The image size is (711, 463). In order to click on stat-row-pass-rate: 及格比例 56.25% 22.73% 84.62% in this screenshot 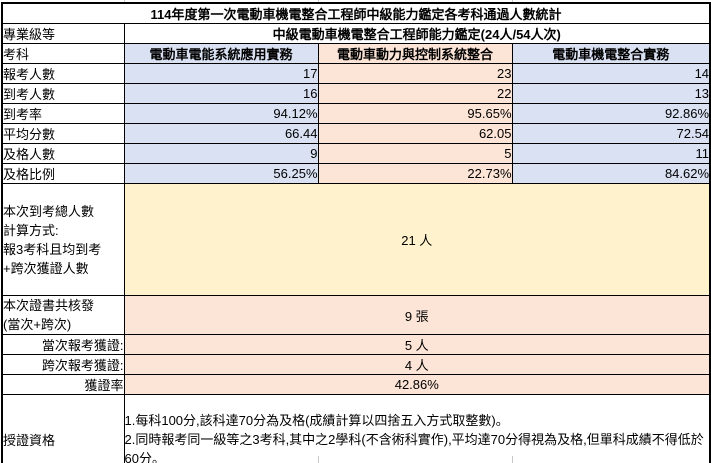, I will do `click(356, 173)`.